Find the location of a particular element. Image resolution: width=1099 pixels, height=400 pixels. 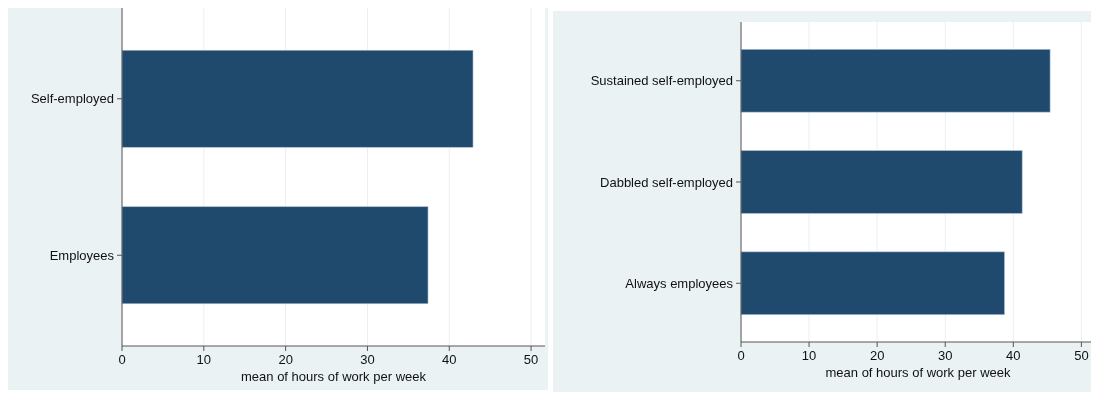

y-tick-label: Self-employed is located at coordinates (72, 99).